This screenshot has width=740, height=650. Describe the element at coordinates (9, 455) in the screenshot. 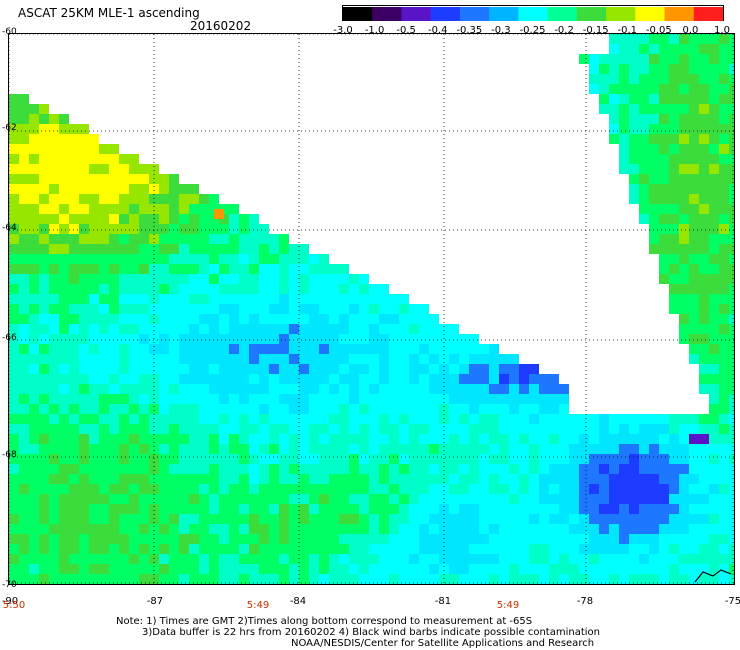

I see `latitude-label: -68` at that location.